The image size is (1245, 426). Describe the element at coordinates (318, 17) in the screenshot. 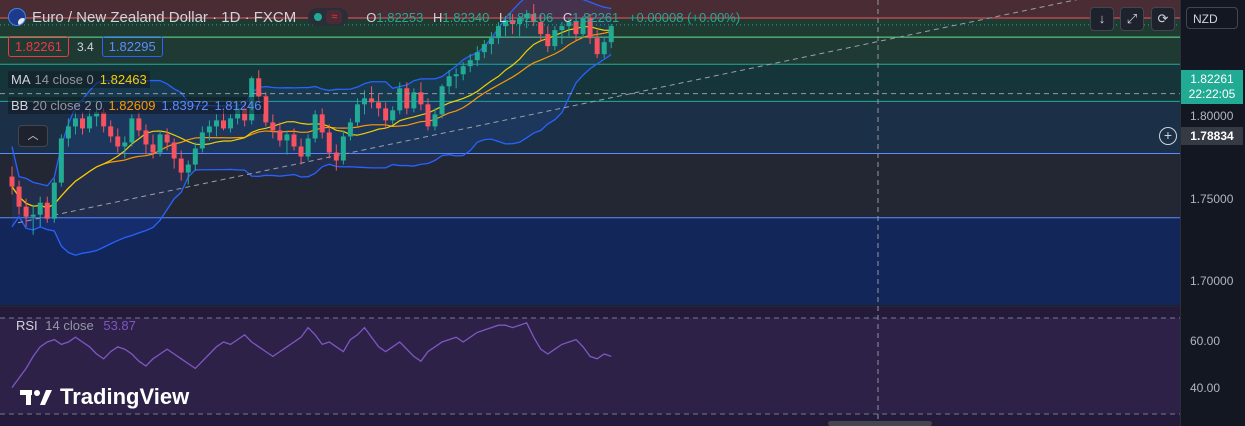

I see `market-open-dot-icon` at that location.